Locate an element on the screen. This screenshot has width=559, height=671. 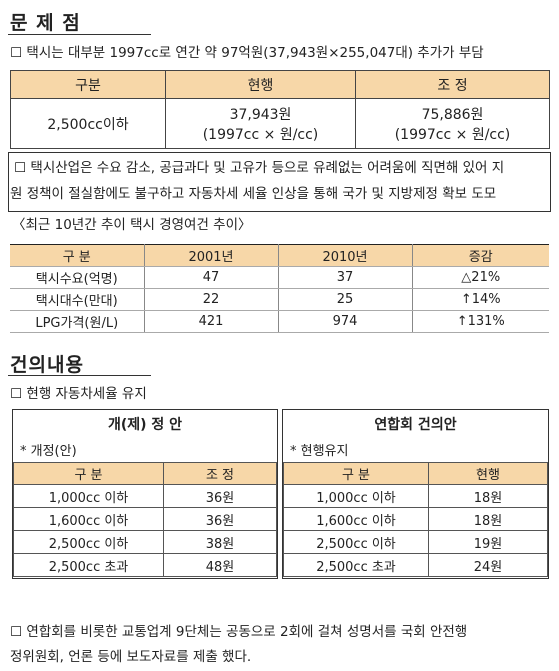
trend-cell: 택시수요(억명) is located at coordinates (77, 277).